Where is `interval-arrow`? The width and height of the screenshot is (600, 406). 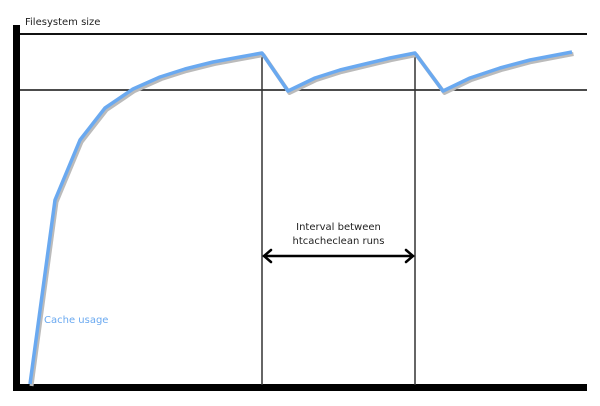 interval-arrow is located at coordinates (338, 256).